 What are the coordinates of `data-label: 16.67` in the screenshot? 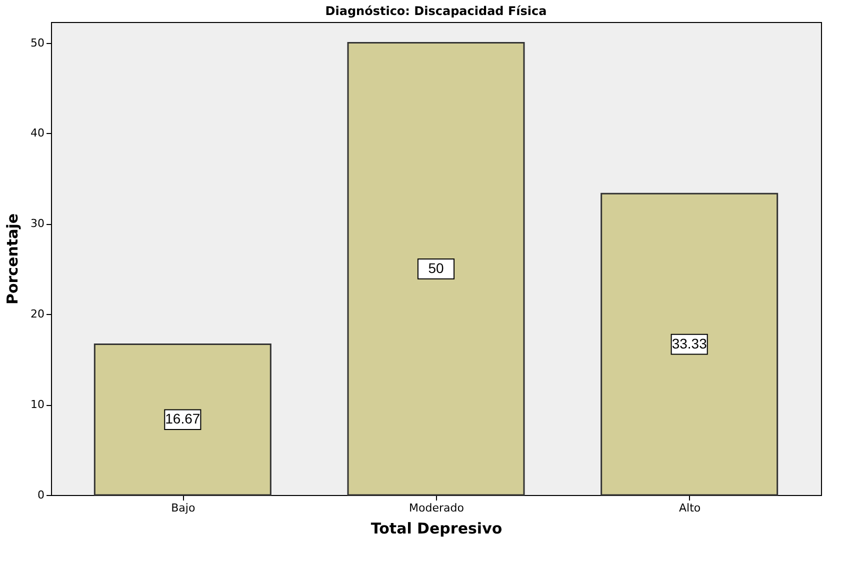 It's located at (182, 418).